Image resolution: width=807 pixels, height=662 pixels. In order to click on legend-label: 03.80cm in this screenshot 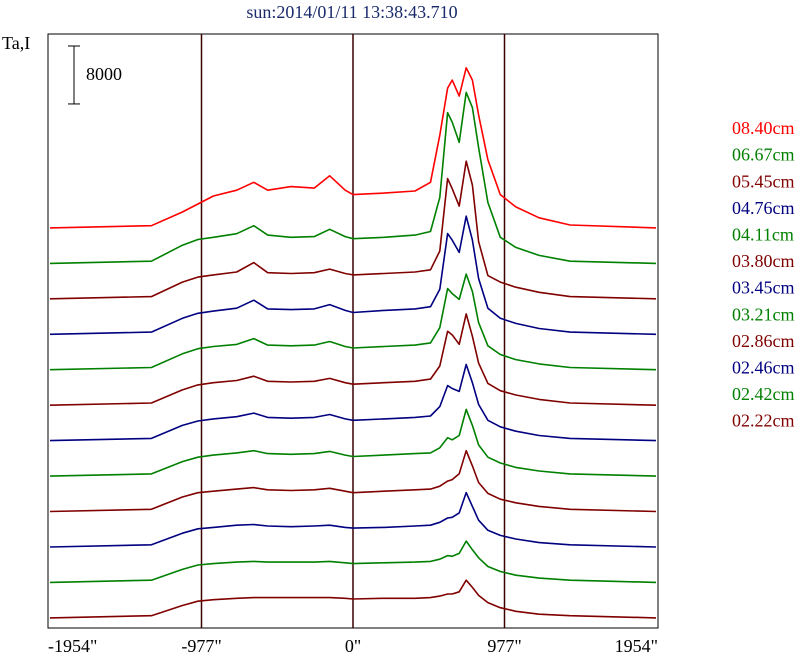, I will do `click(763, 261)`.